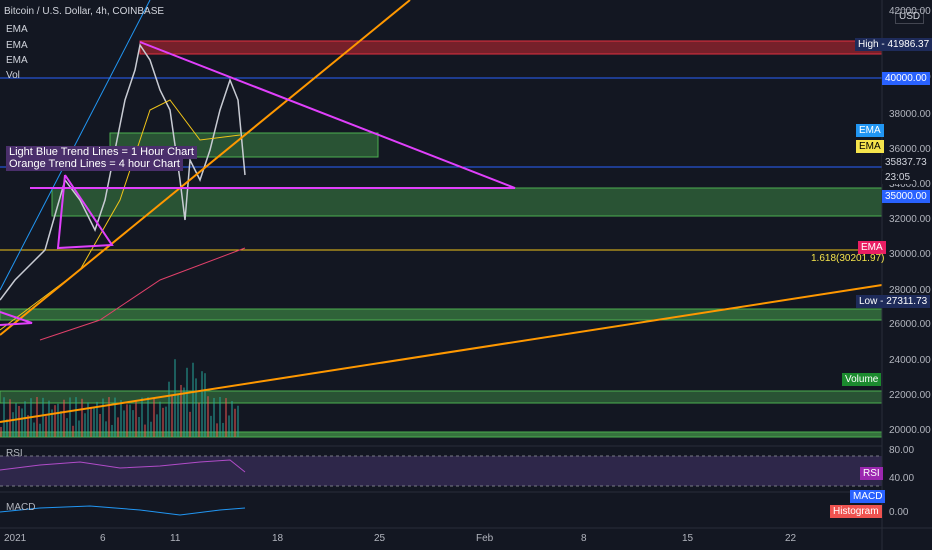  What do you see at coordinates (511, 47) in the screenshot?
I see `resistance-zone` at bounding box center [511, 47].